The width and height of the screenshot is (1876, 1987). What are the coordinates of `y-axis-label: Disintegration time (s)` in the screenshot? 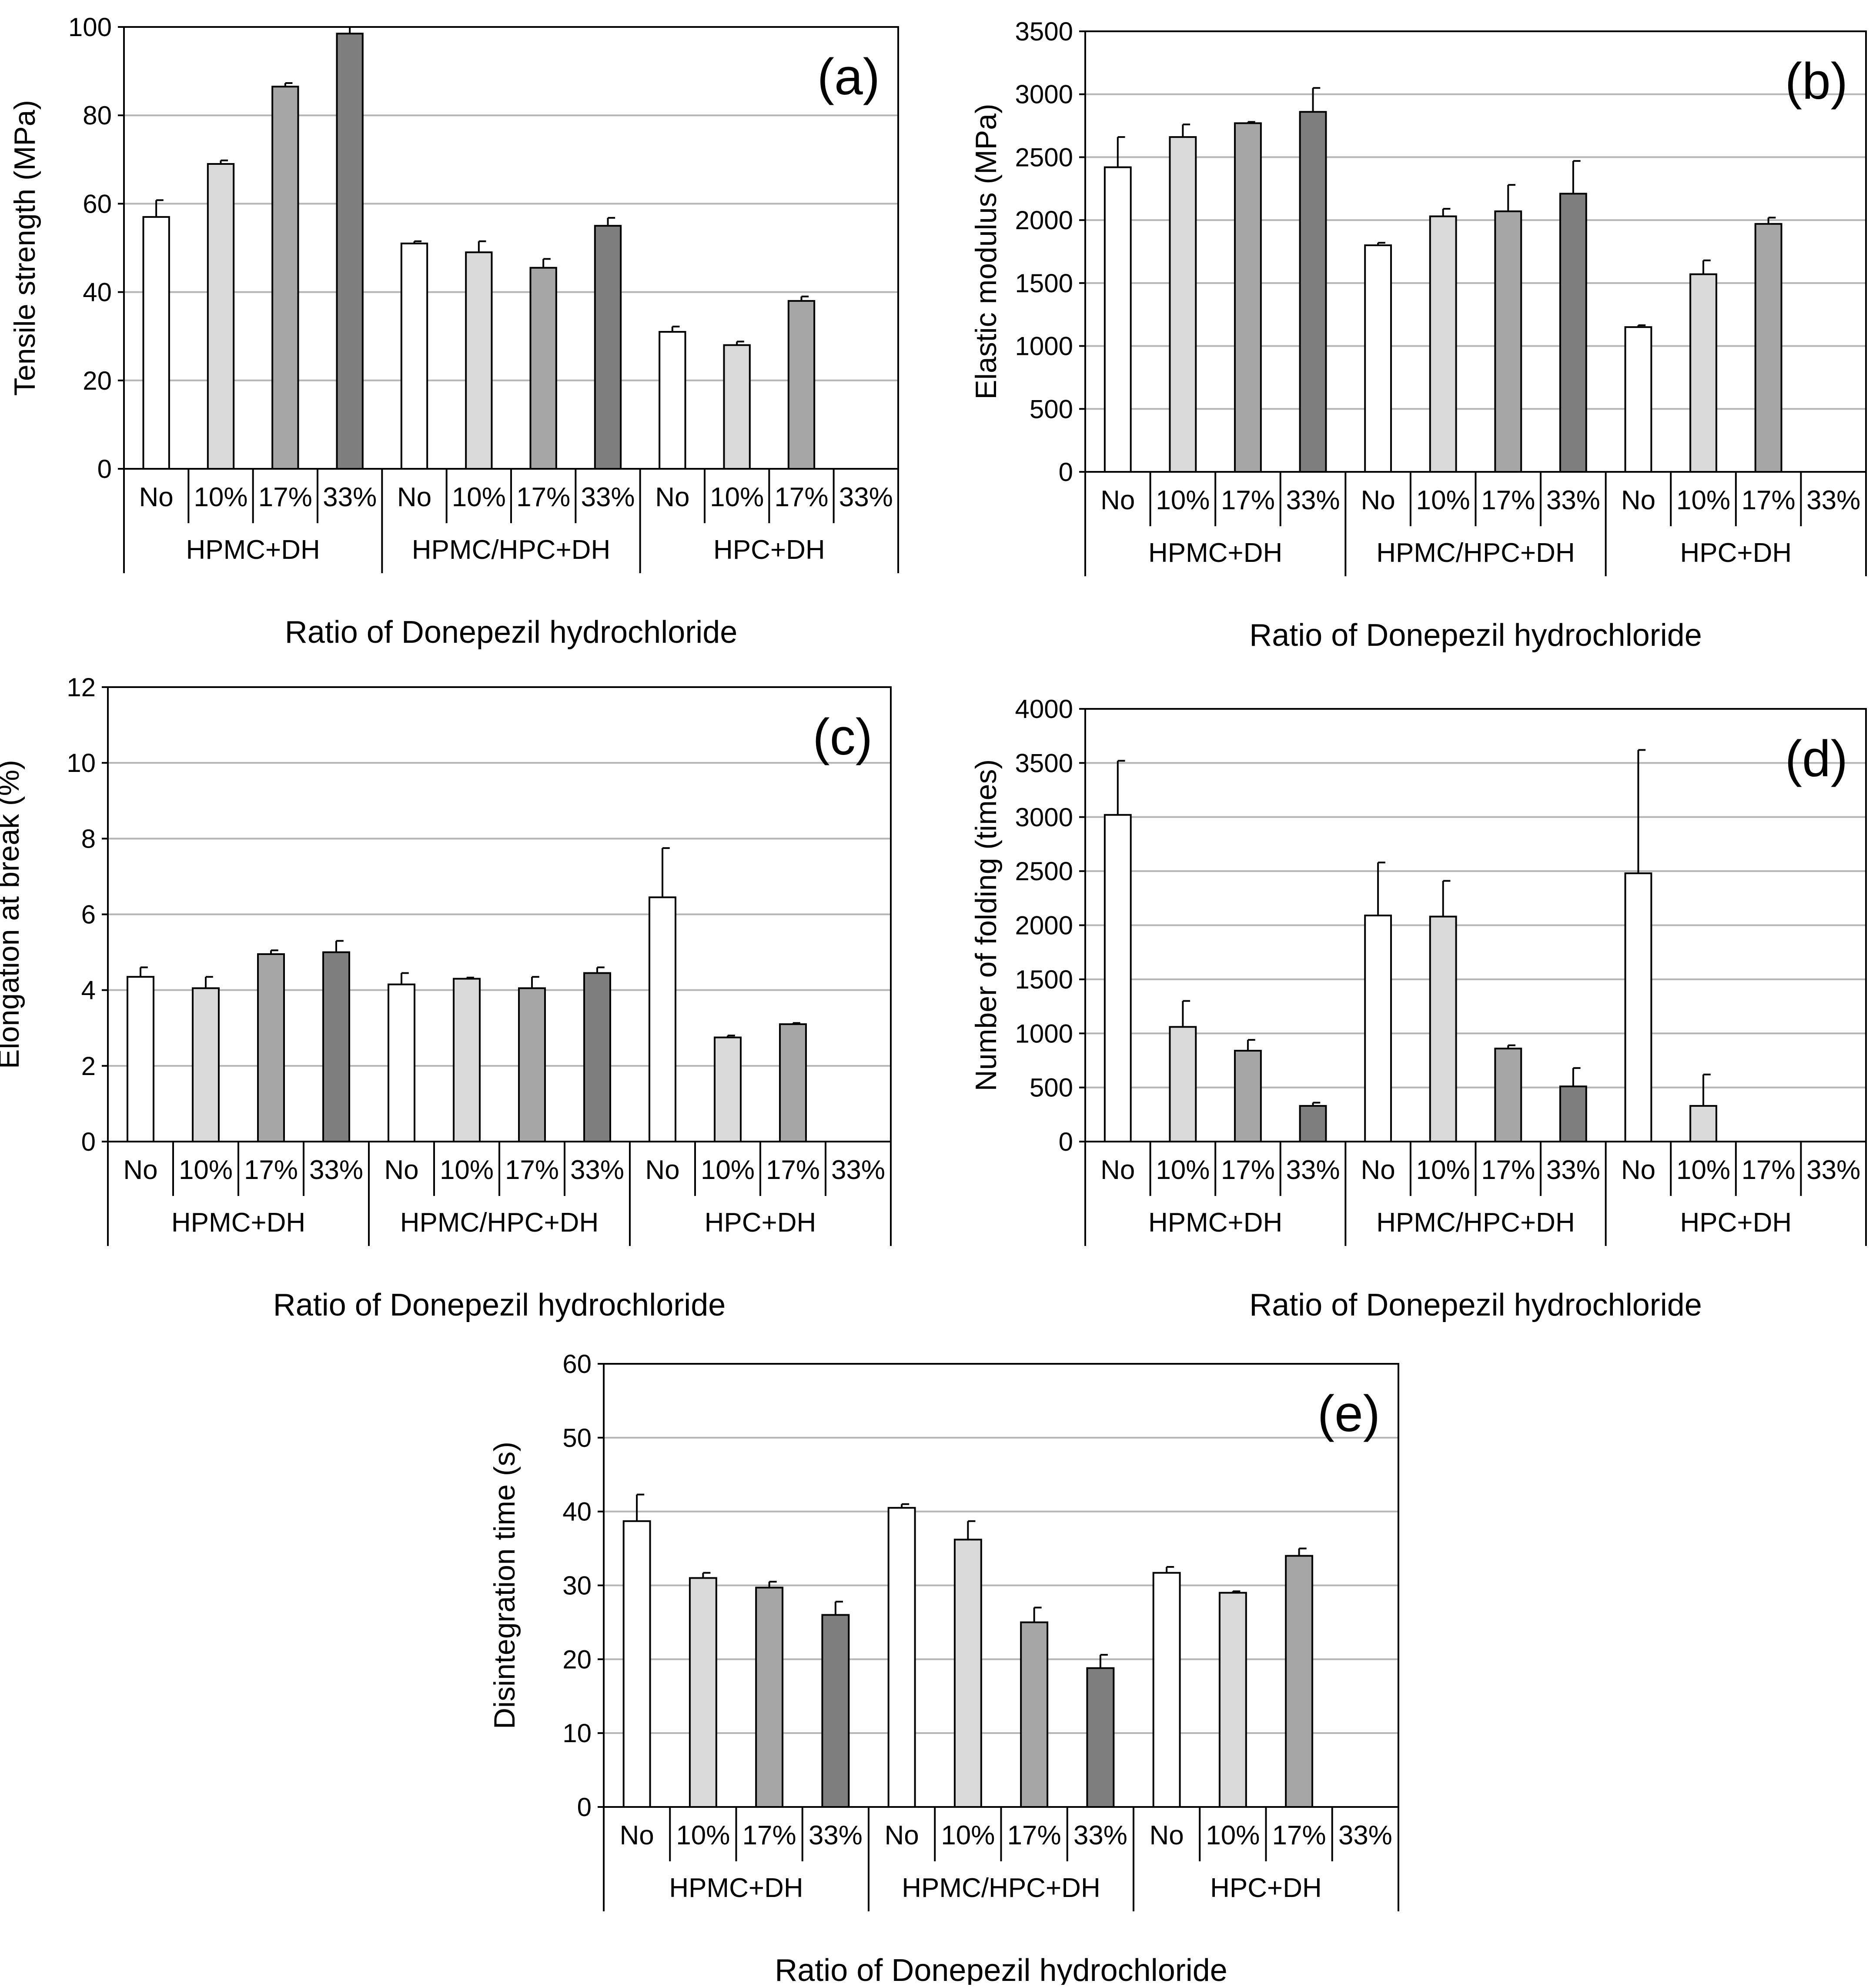 It's located at (504, 1586).